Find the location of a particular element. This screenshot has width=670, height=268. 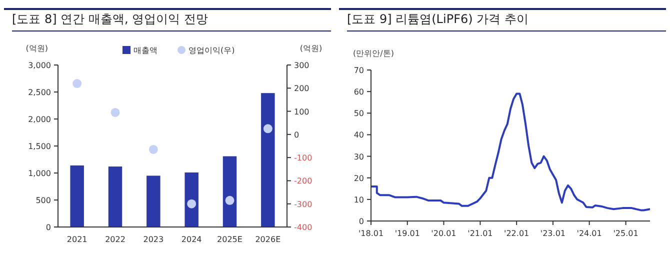

y2-tick-label: -200 is located at coordinates (303, 181).